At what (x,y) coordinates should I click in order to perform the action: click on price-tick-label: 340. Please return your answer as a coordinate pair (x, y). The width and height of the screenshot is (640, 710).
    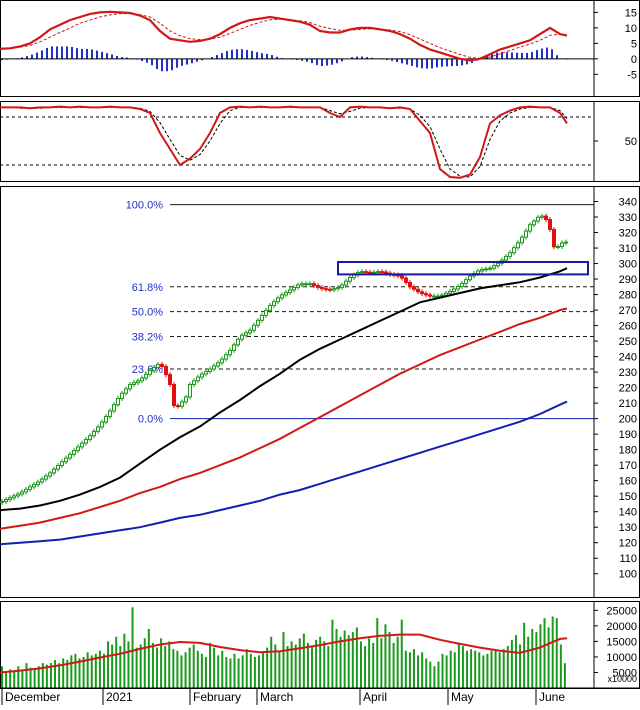
    Looking at the image, I should click on (628, 203).